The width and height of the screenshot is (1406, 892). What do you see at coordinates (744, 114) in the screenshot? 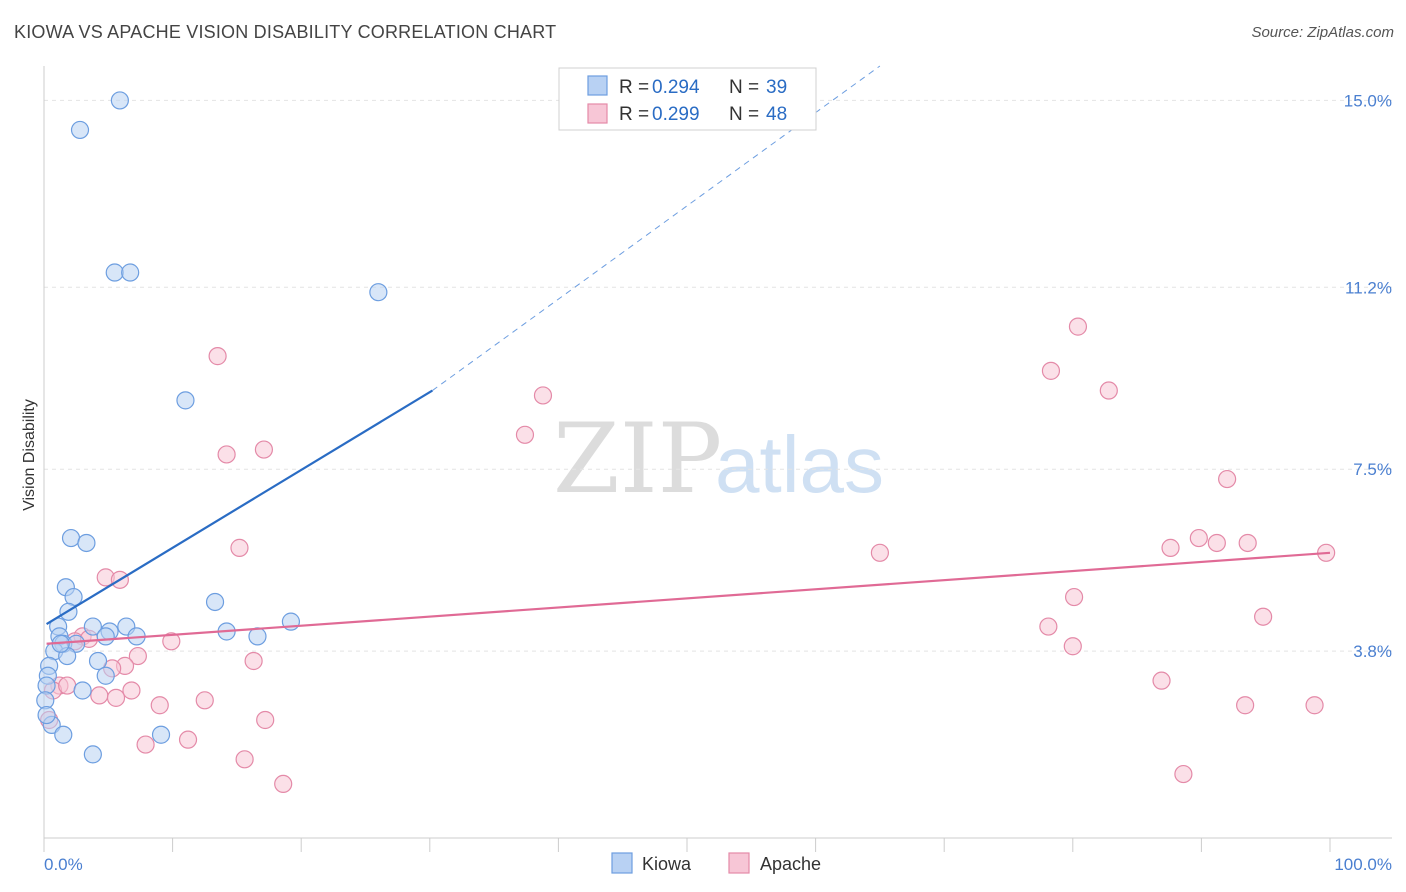
I see `legend-apache-n-label: N =` at bounding box center [744, 114].